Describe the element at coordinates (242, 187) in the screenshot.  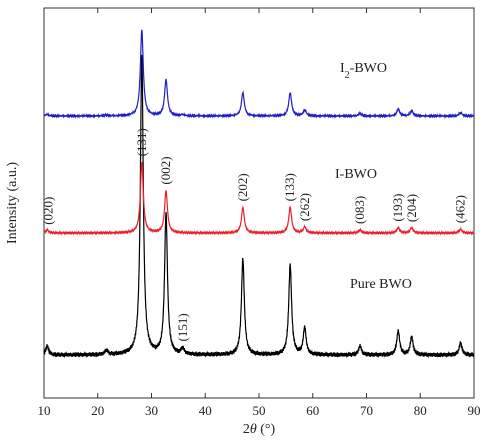
I see `peak-annotation: (202)` at that location.